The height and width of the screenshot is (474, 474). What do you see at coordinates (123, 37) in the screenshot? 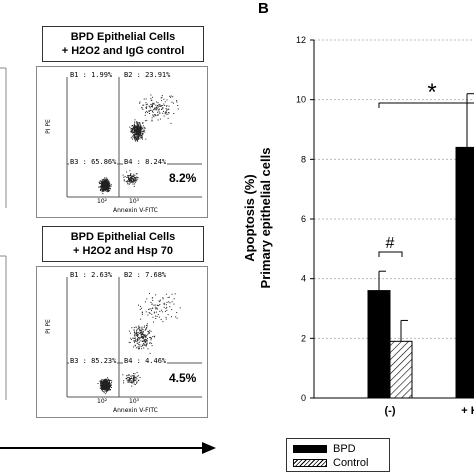
I see `top-caption-line1: BPD Epithelial Cells` at bounding box center [123, 37].